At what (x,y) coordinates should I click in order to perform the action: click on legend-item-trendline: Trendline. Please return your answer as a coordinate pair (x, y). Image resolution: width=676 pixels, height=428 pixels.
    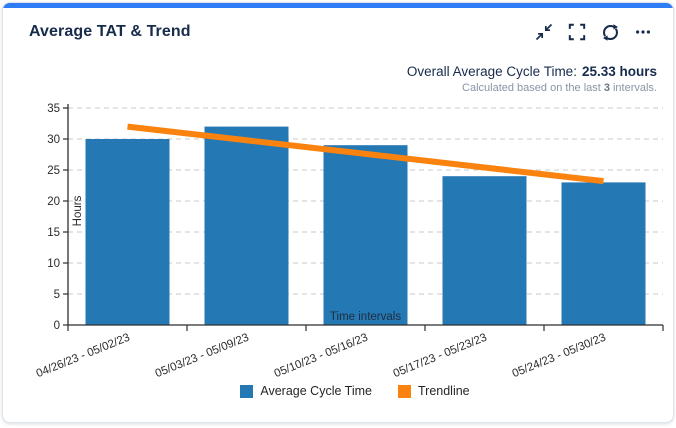
    Looking at the image, I should click on (433, 391).